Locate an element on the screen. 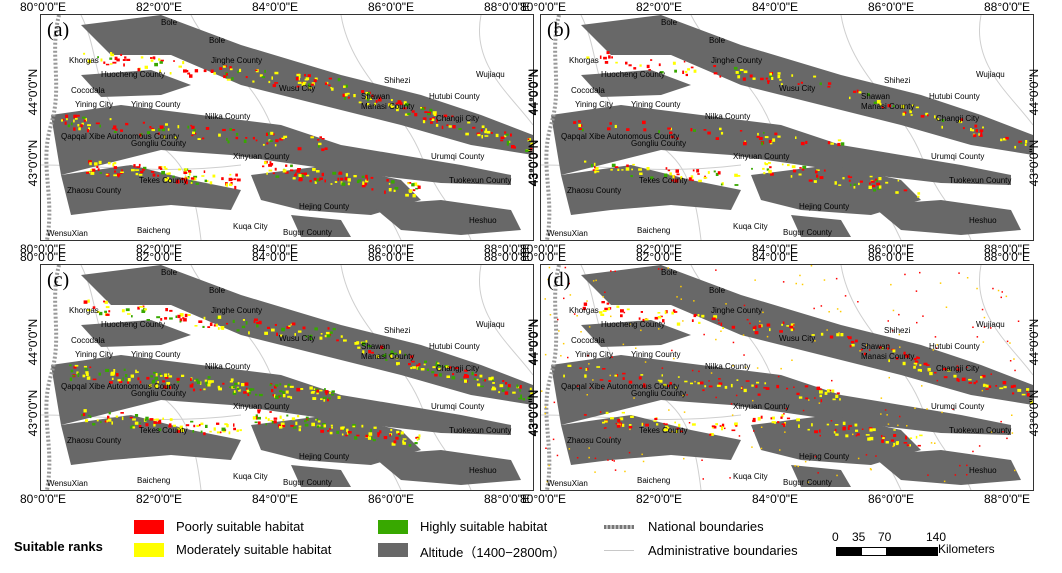 The image size is (1062, 573). place-name: Khorgas is located at coordinates (84, 60).